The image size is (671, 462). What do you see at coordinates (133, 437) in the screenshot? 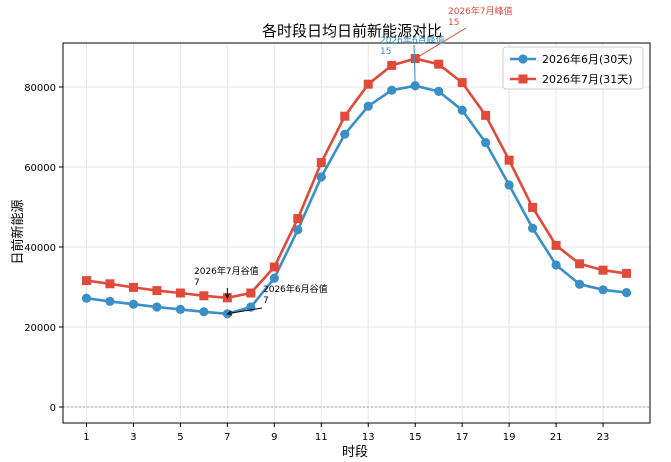
I see `x-tick-label: 3` at bounding box center [133, 437].